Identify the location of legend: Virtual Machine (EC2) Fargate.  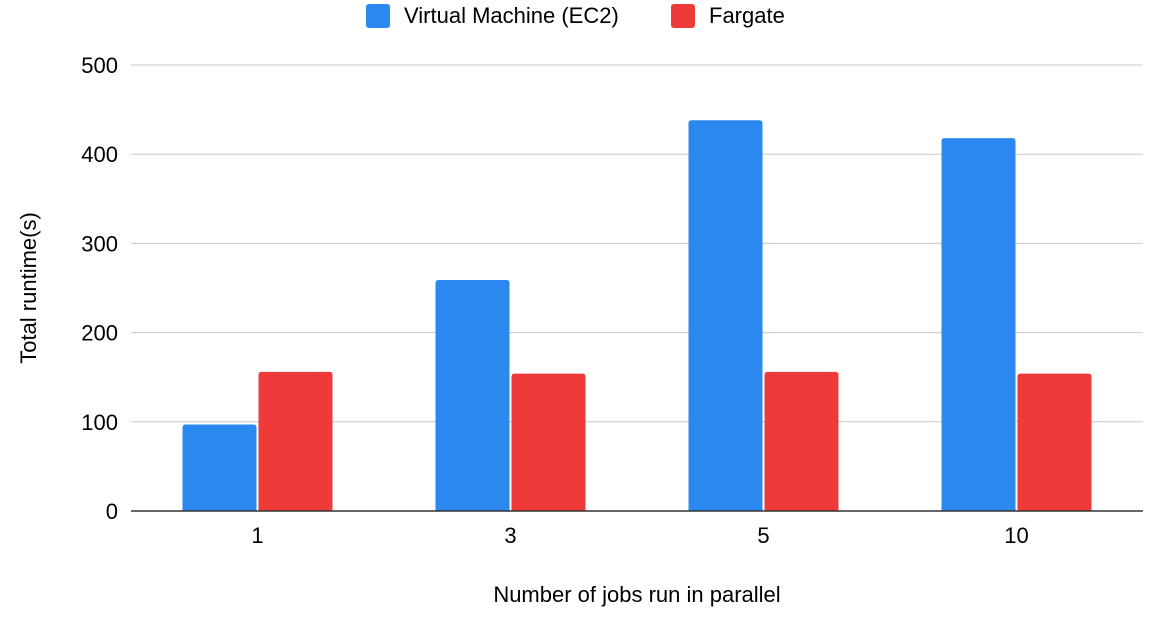
(575, 15).